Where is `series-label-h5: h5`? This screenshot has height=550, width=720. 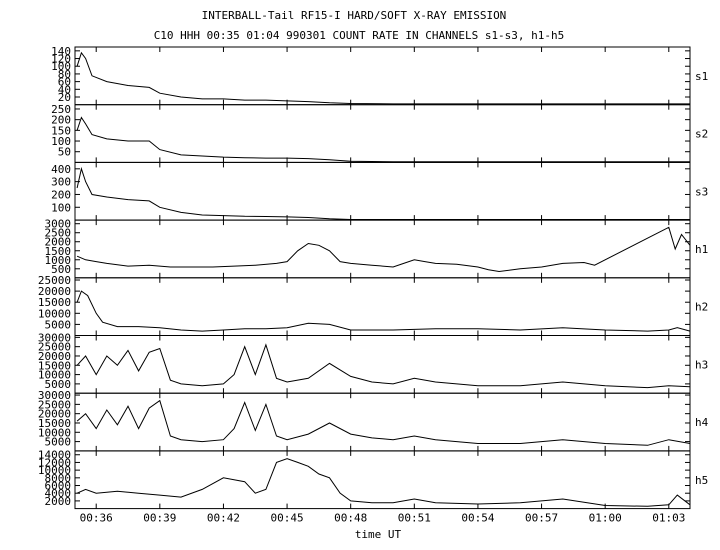
series-label-h5: h5 is located at coordinates (701, 480).